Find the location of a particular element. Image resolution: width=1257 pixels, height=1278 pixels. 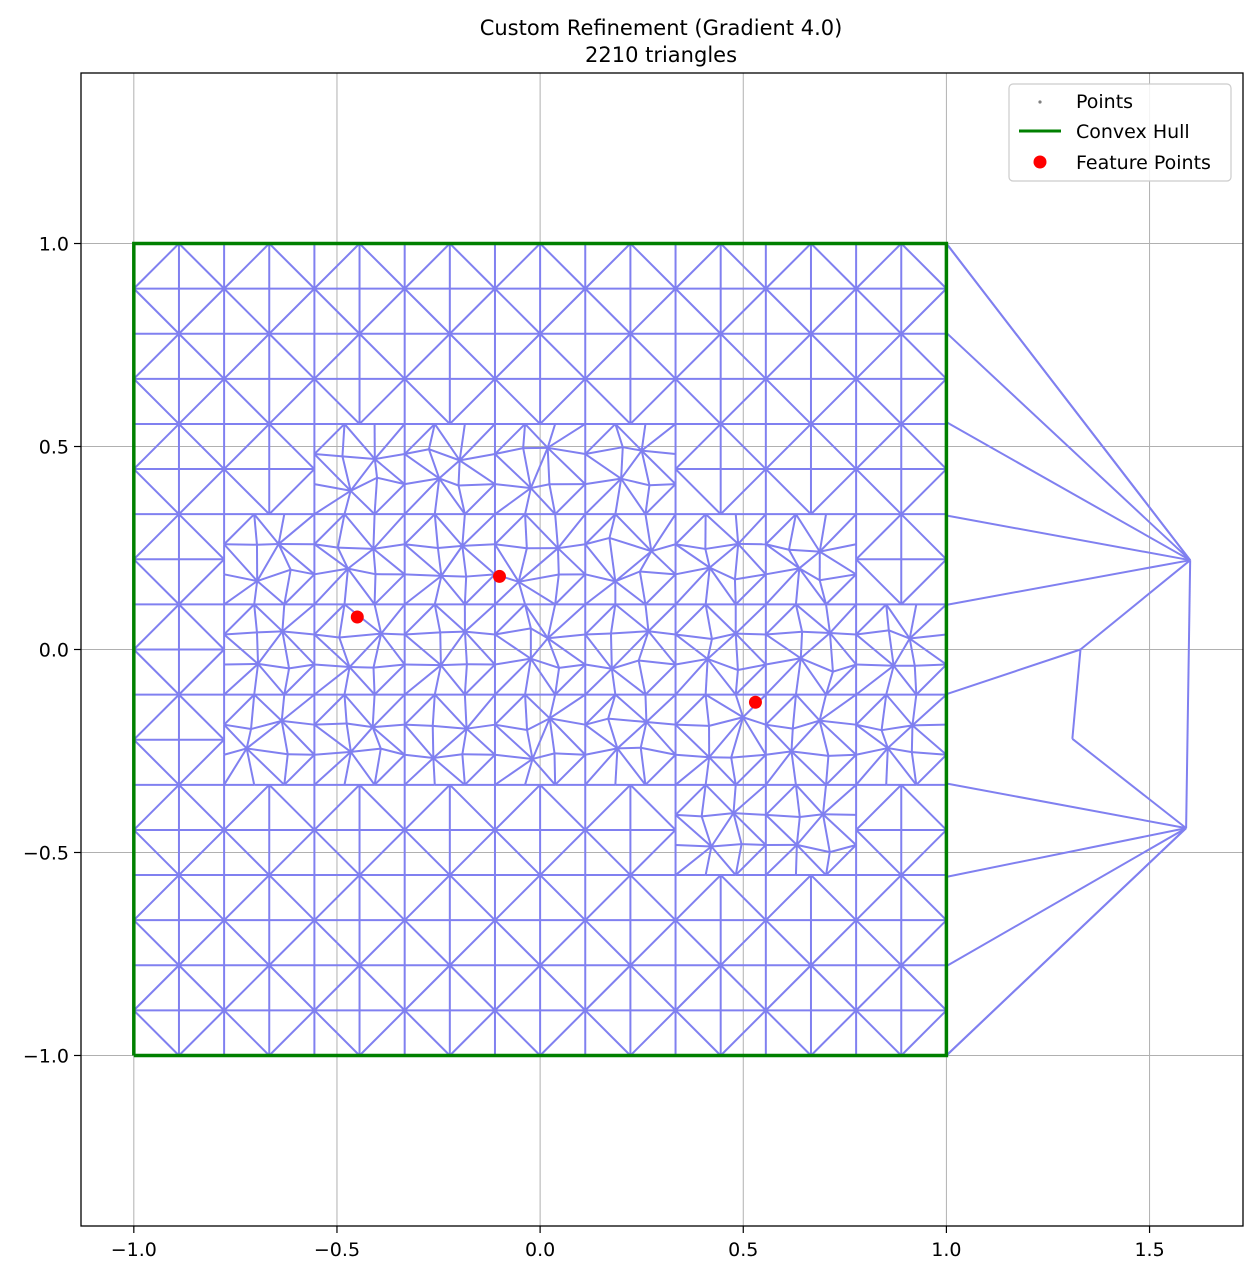

x-tick-label: 0.0 is located at coordinates (540, 1250).